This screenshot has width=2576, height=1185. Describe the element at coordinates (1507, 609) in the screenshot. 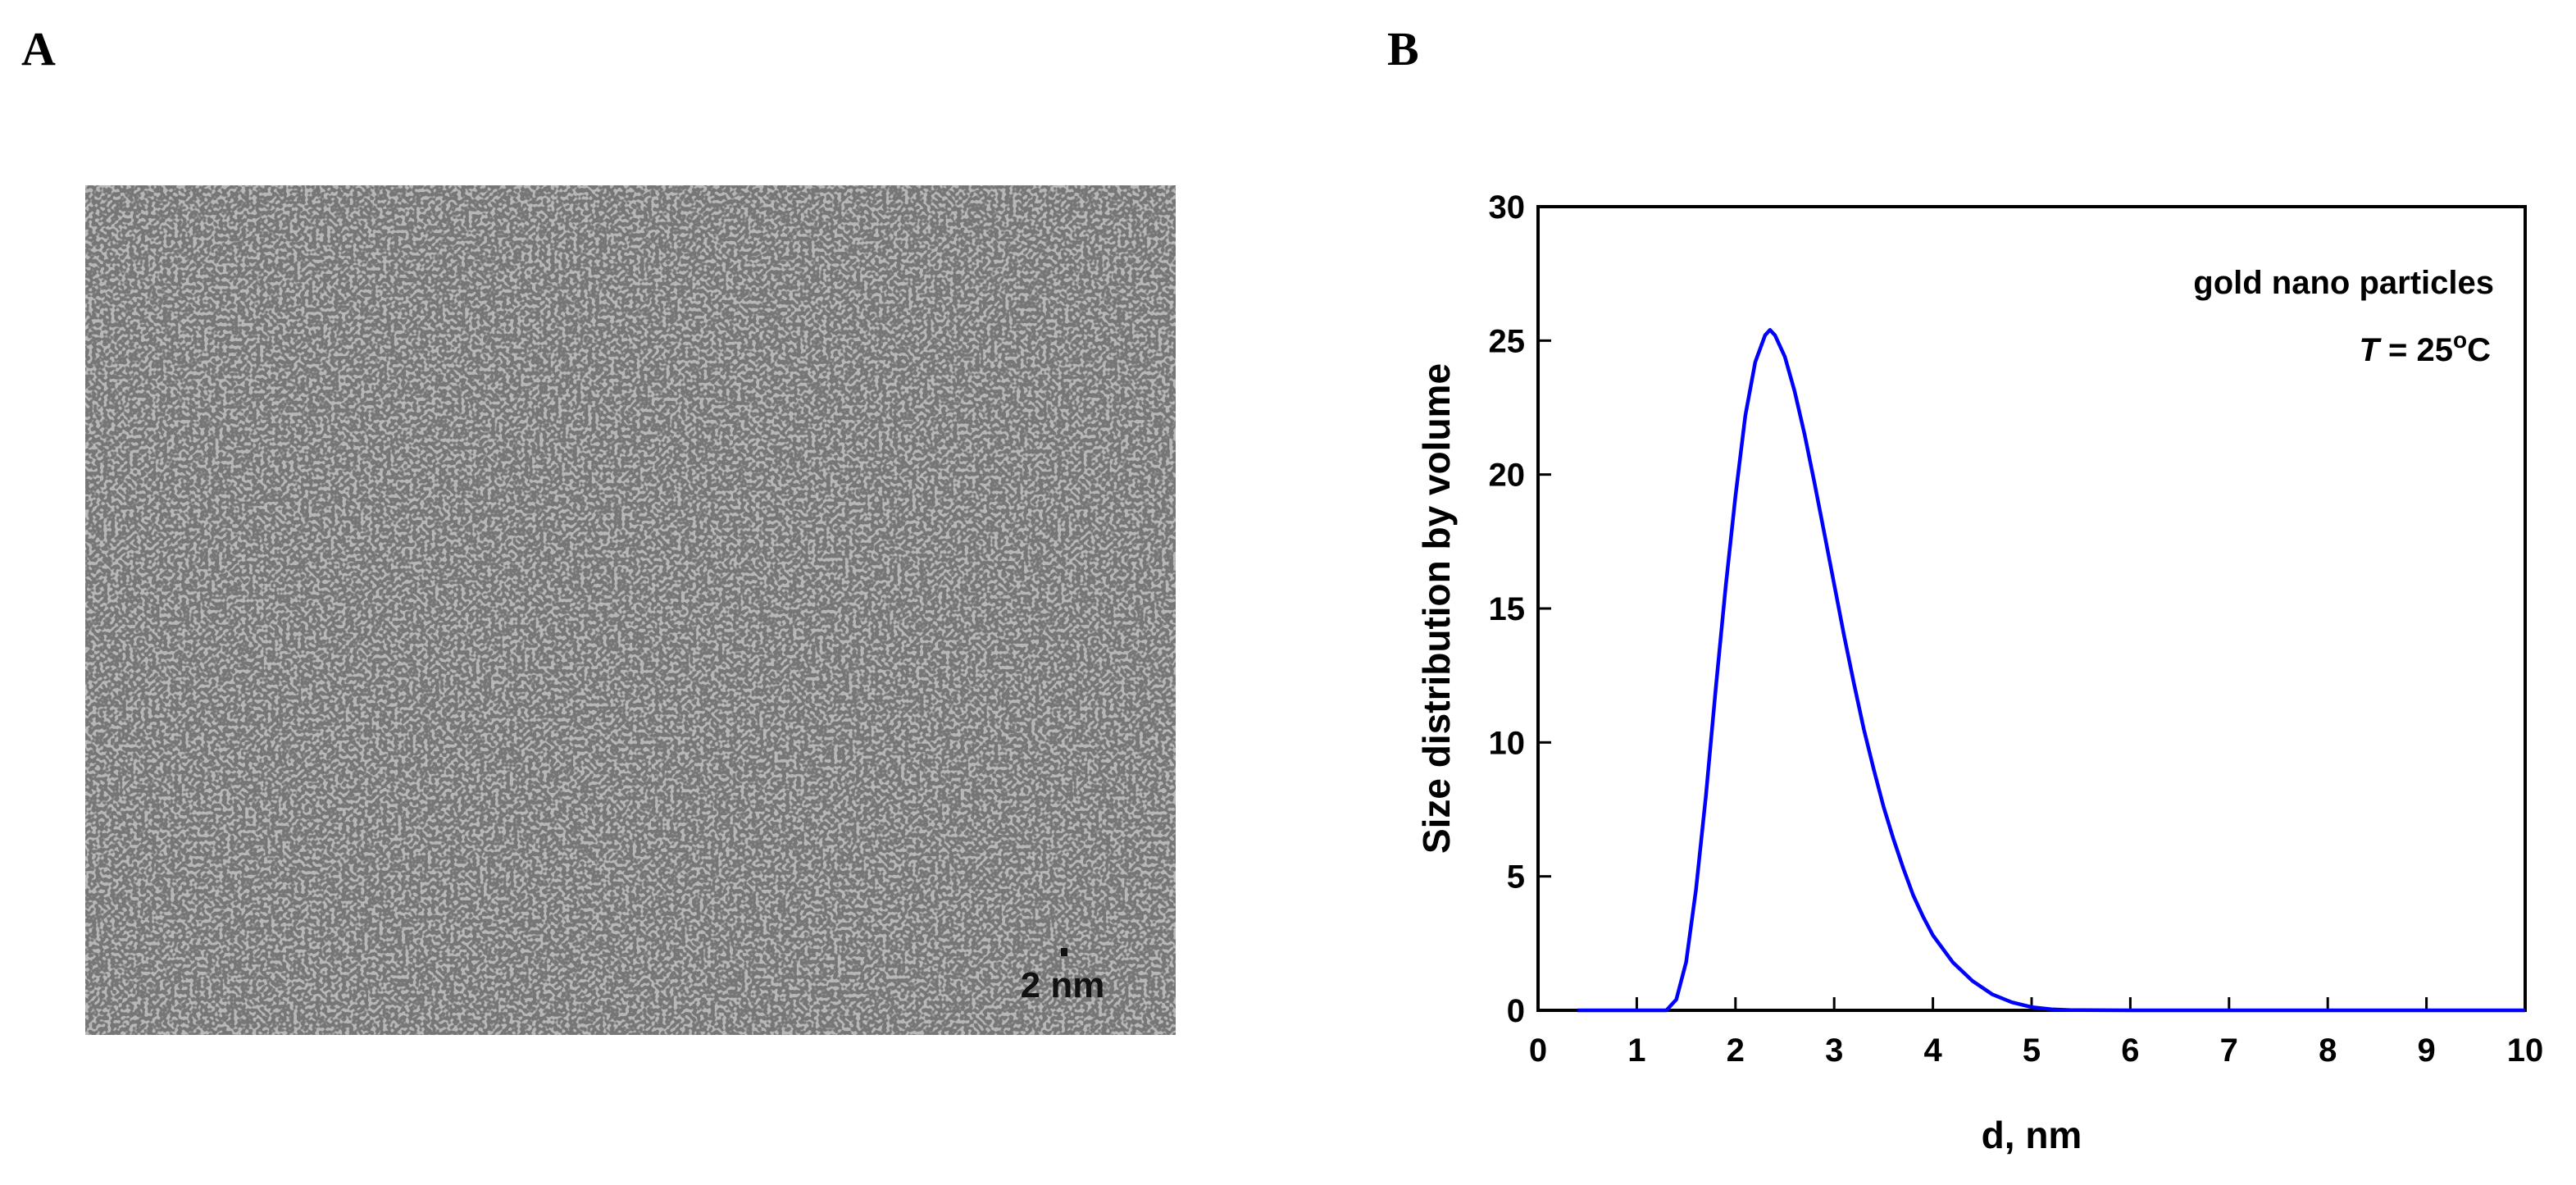

I see `y-tick-label: 15` at that location.